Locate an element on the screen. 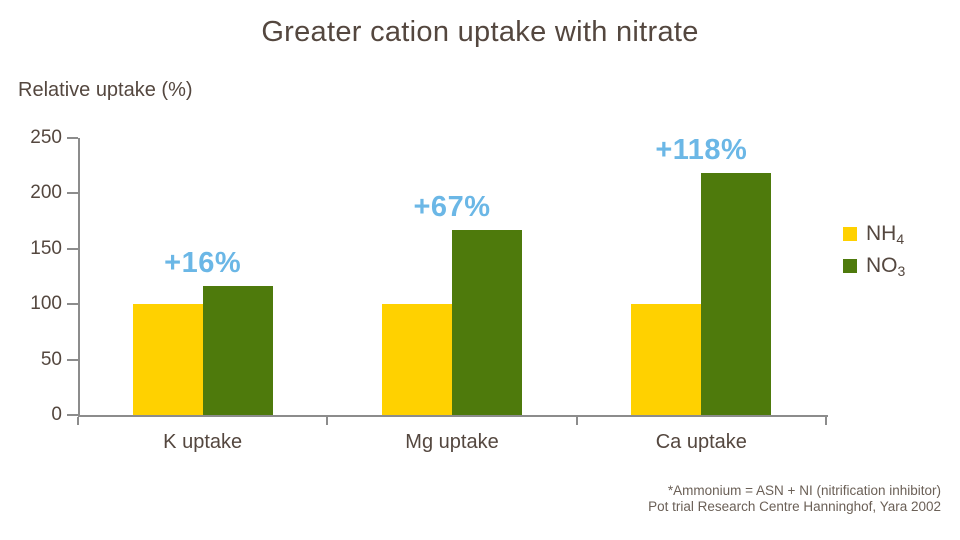 This screenshot has height=540, width=960. bar-nh4-k is located at coordinates (167, 359).